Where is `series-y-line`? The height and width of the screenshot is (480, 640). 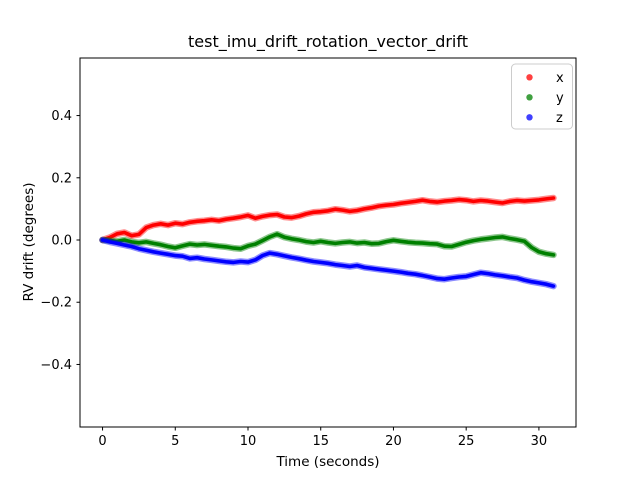 series-y-line is located at coordinates (328, 244).